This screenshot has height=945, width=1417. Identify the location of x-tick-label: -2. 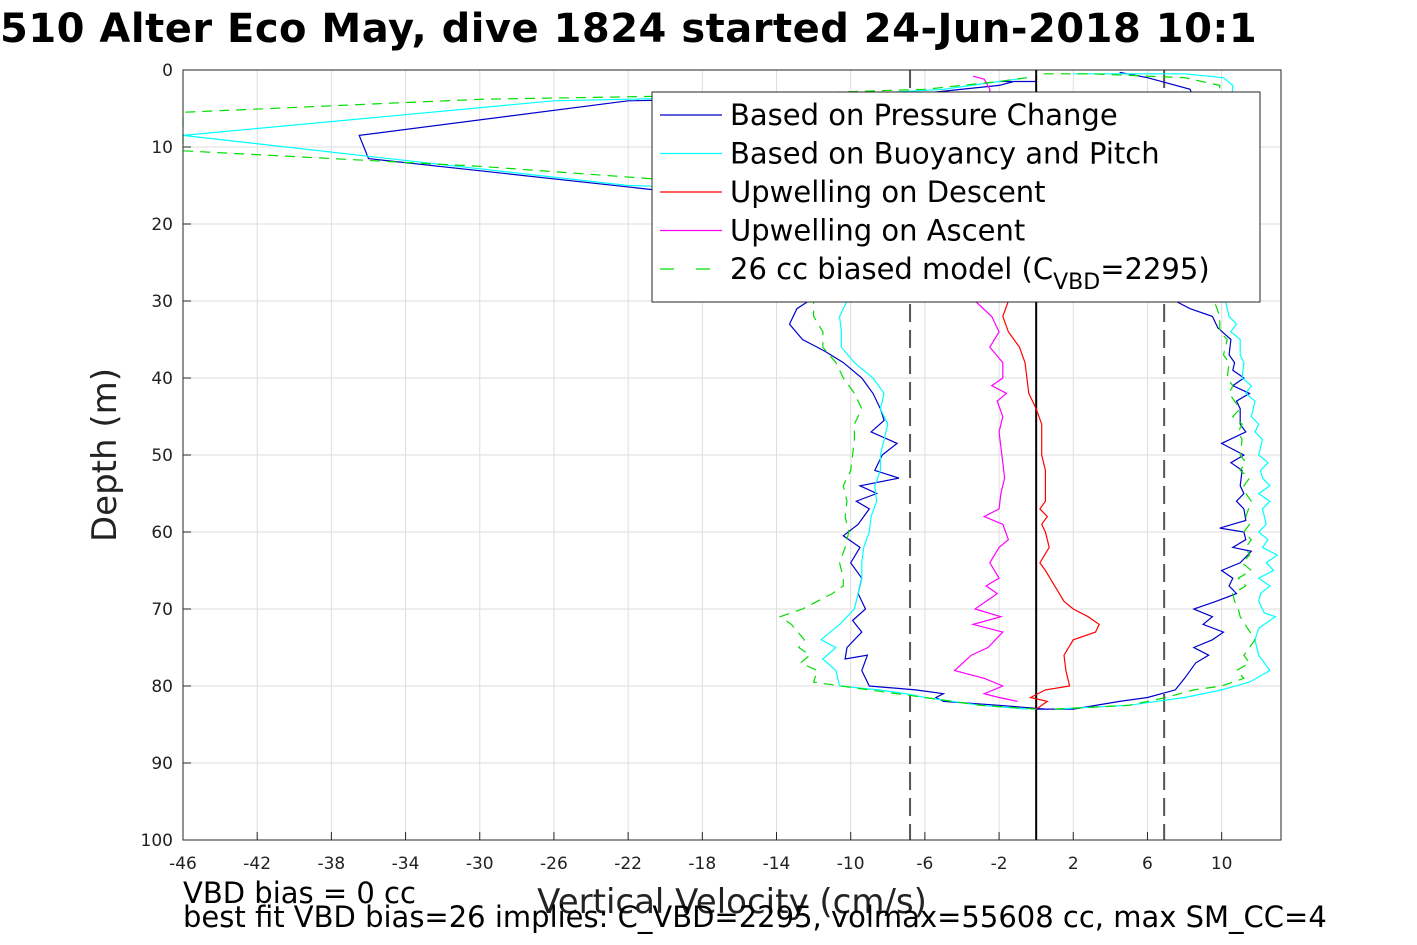
(999, 864).